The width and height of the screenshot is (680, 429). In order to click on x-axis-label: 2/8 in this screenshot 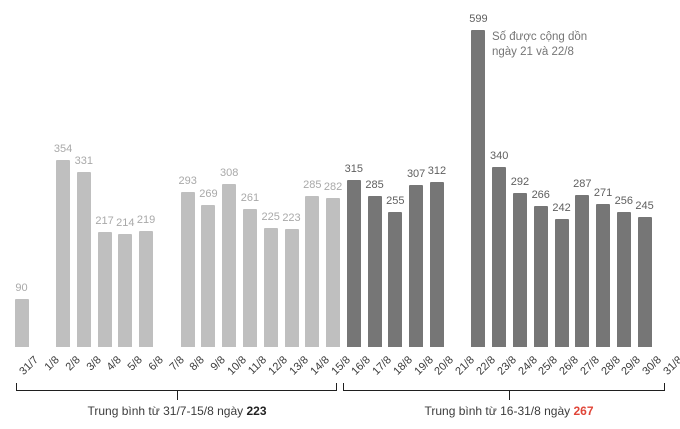, I will do `click(73, 364)`.